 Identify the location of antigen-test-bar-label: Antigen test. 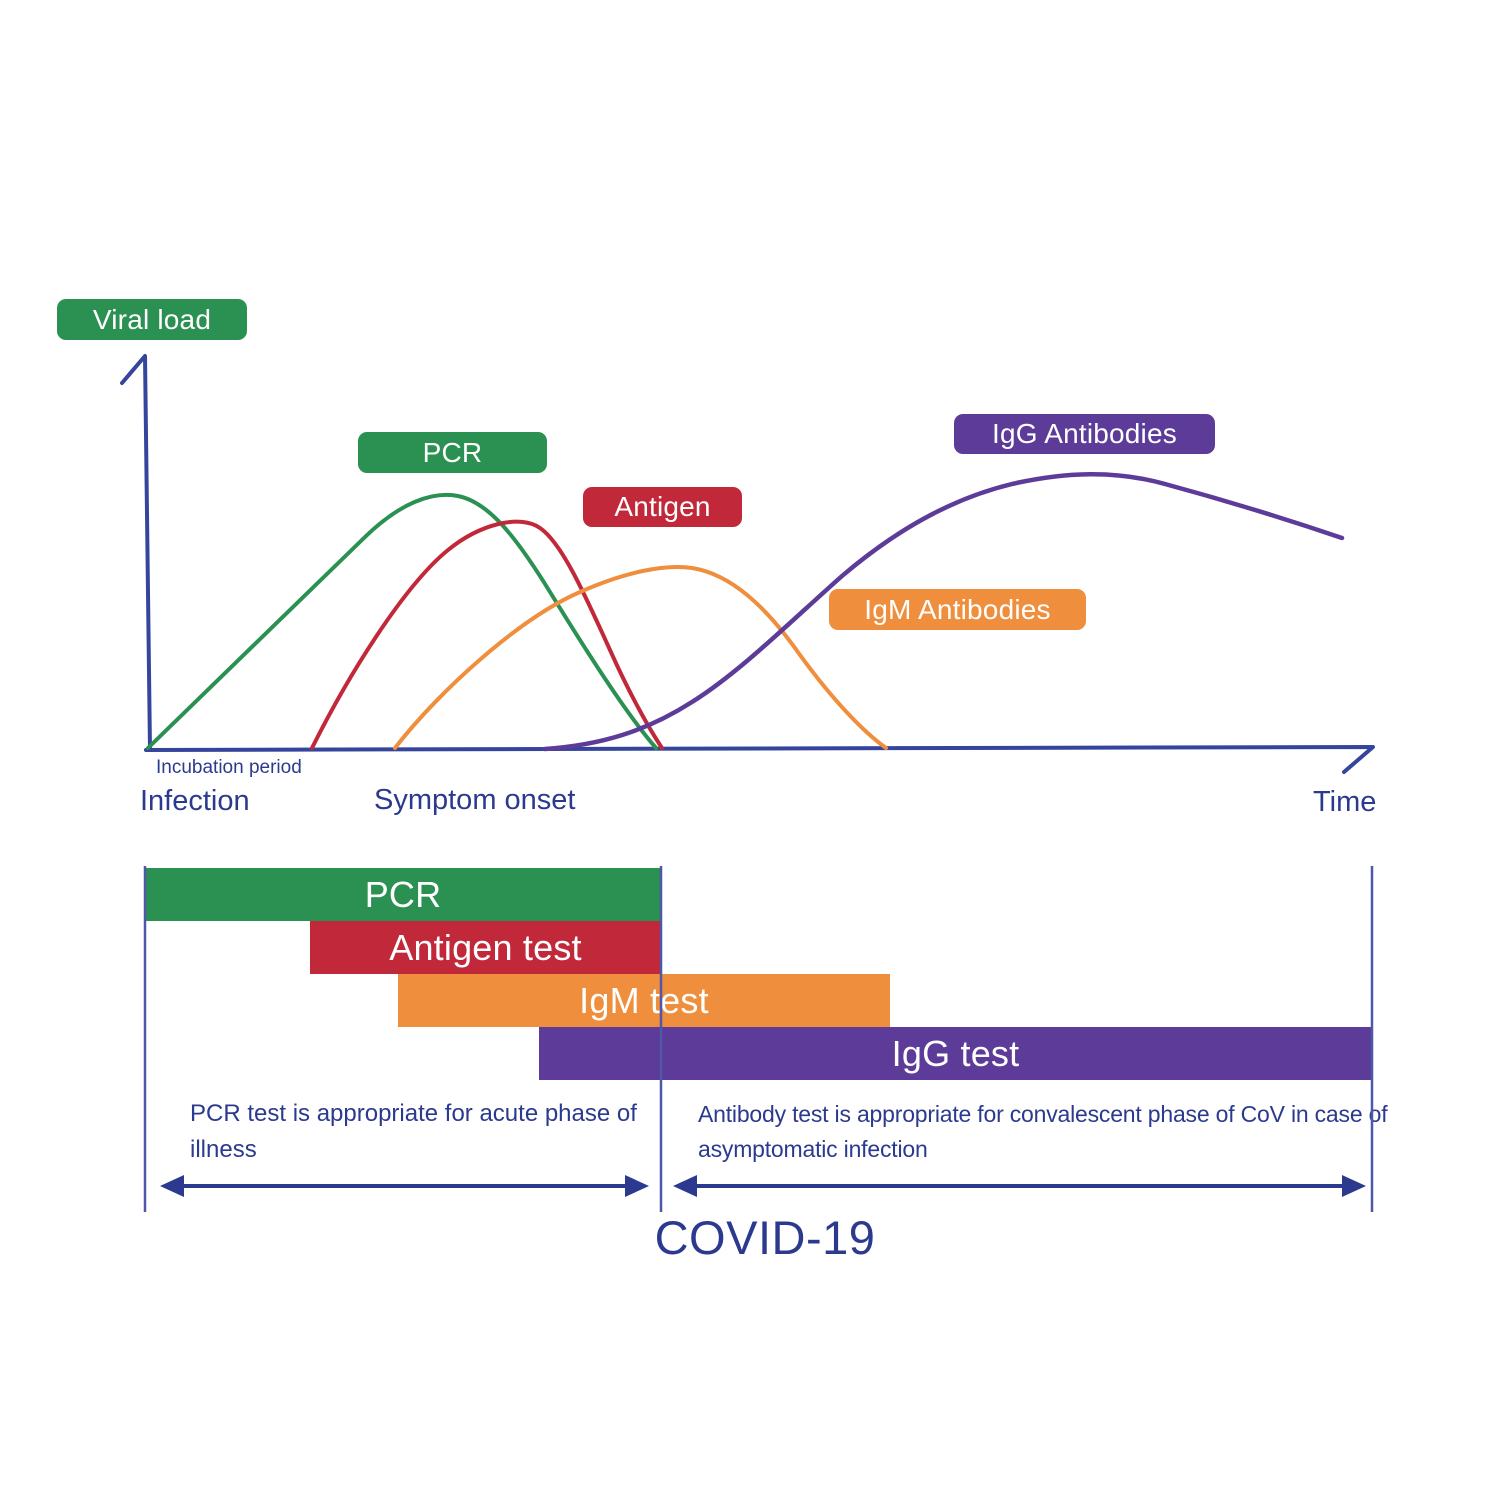
(485, 947).